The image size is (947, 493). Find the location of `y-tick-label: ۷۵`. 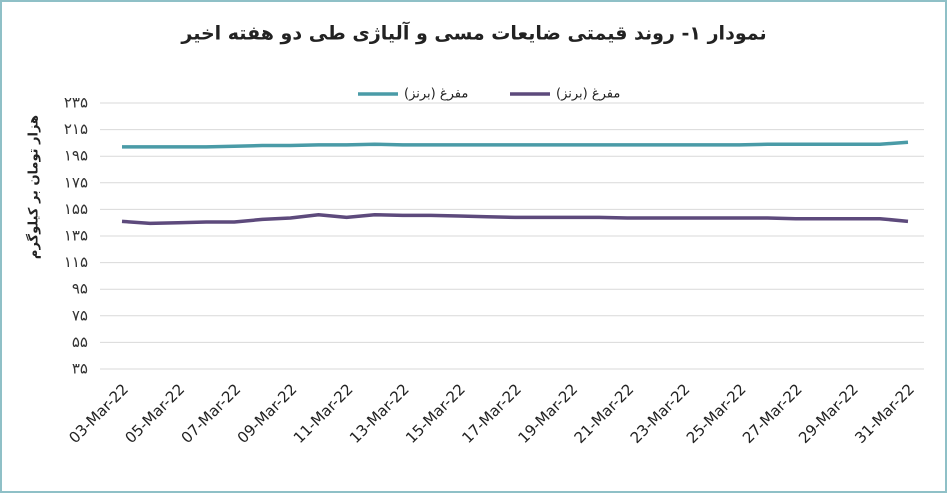

y-tick-label: ۷۵ is located at coordinates (80, 315).